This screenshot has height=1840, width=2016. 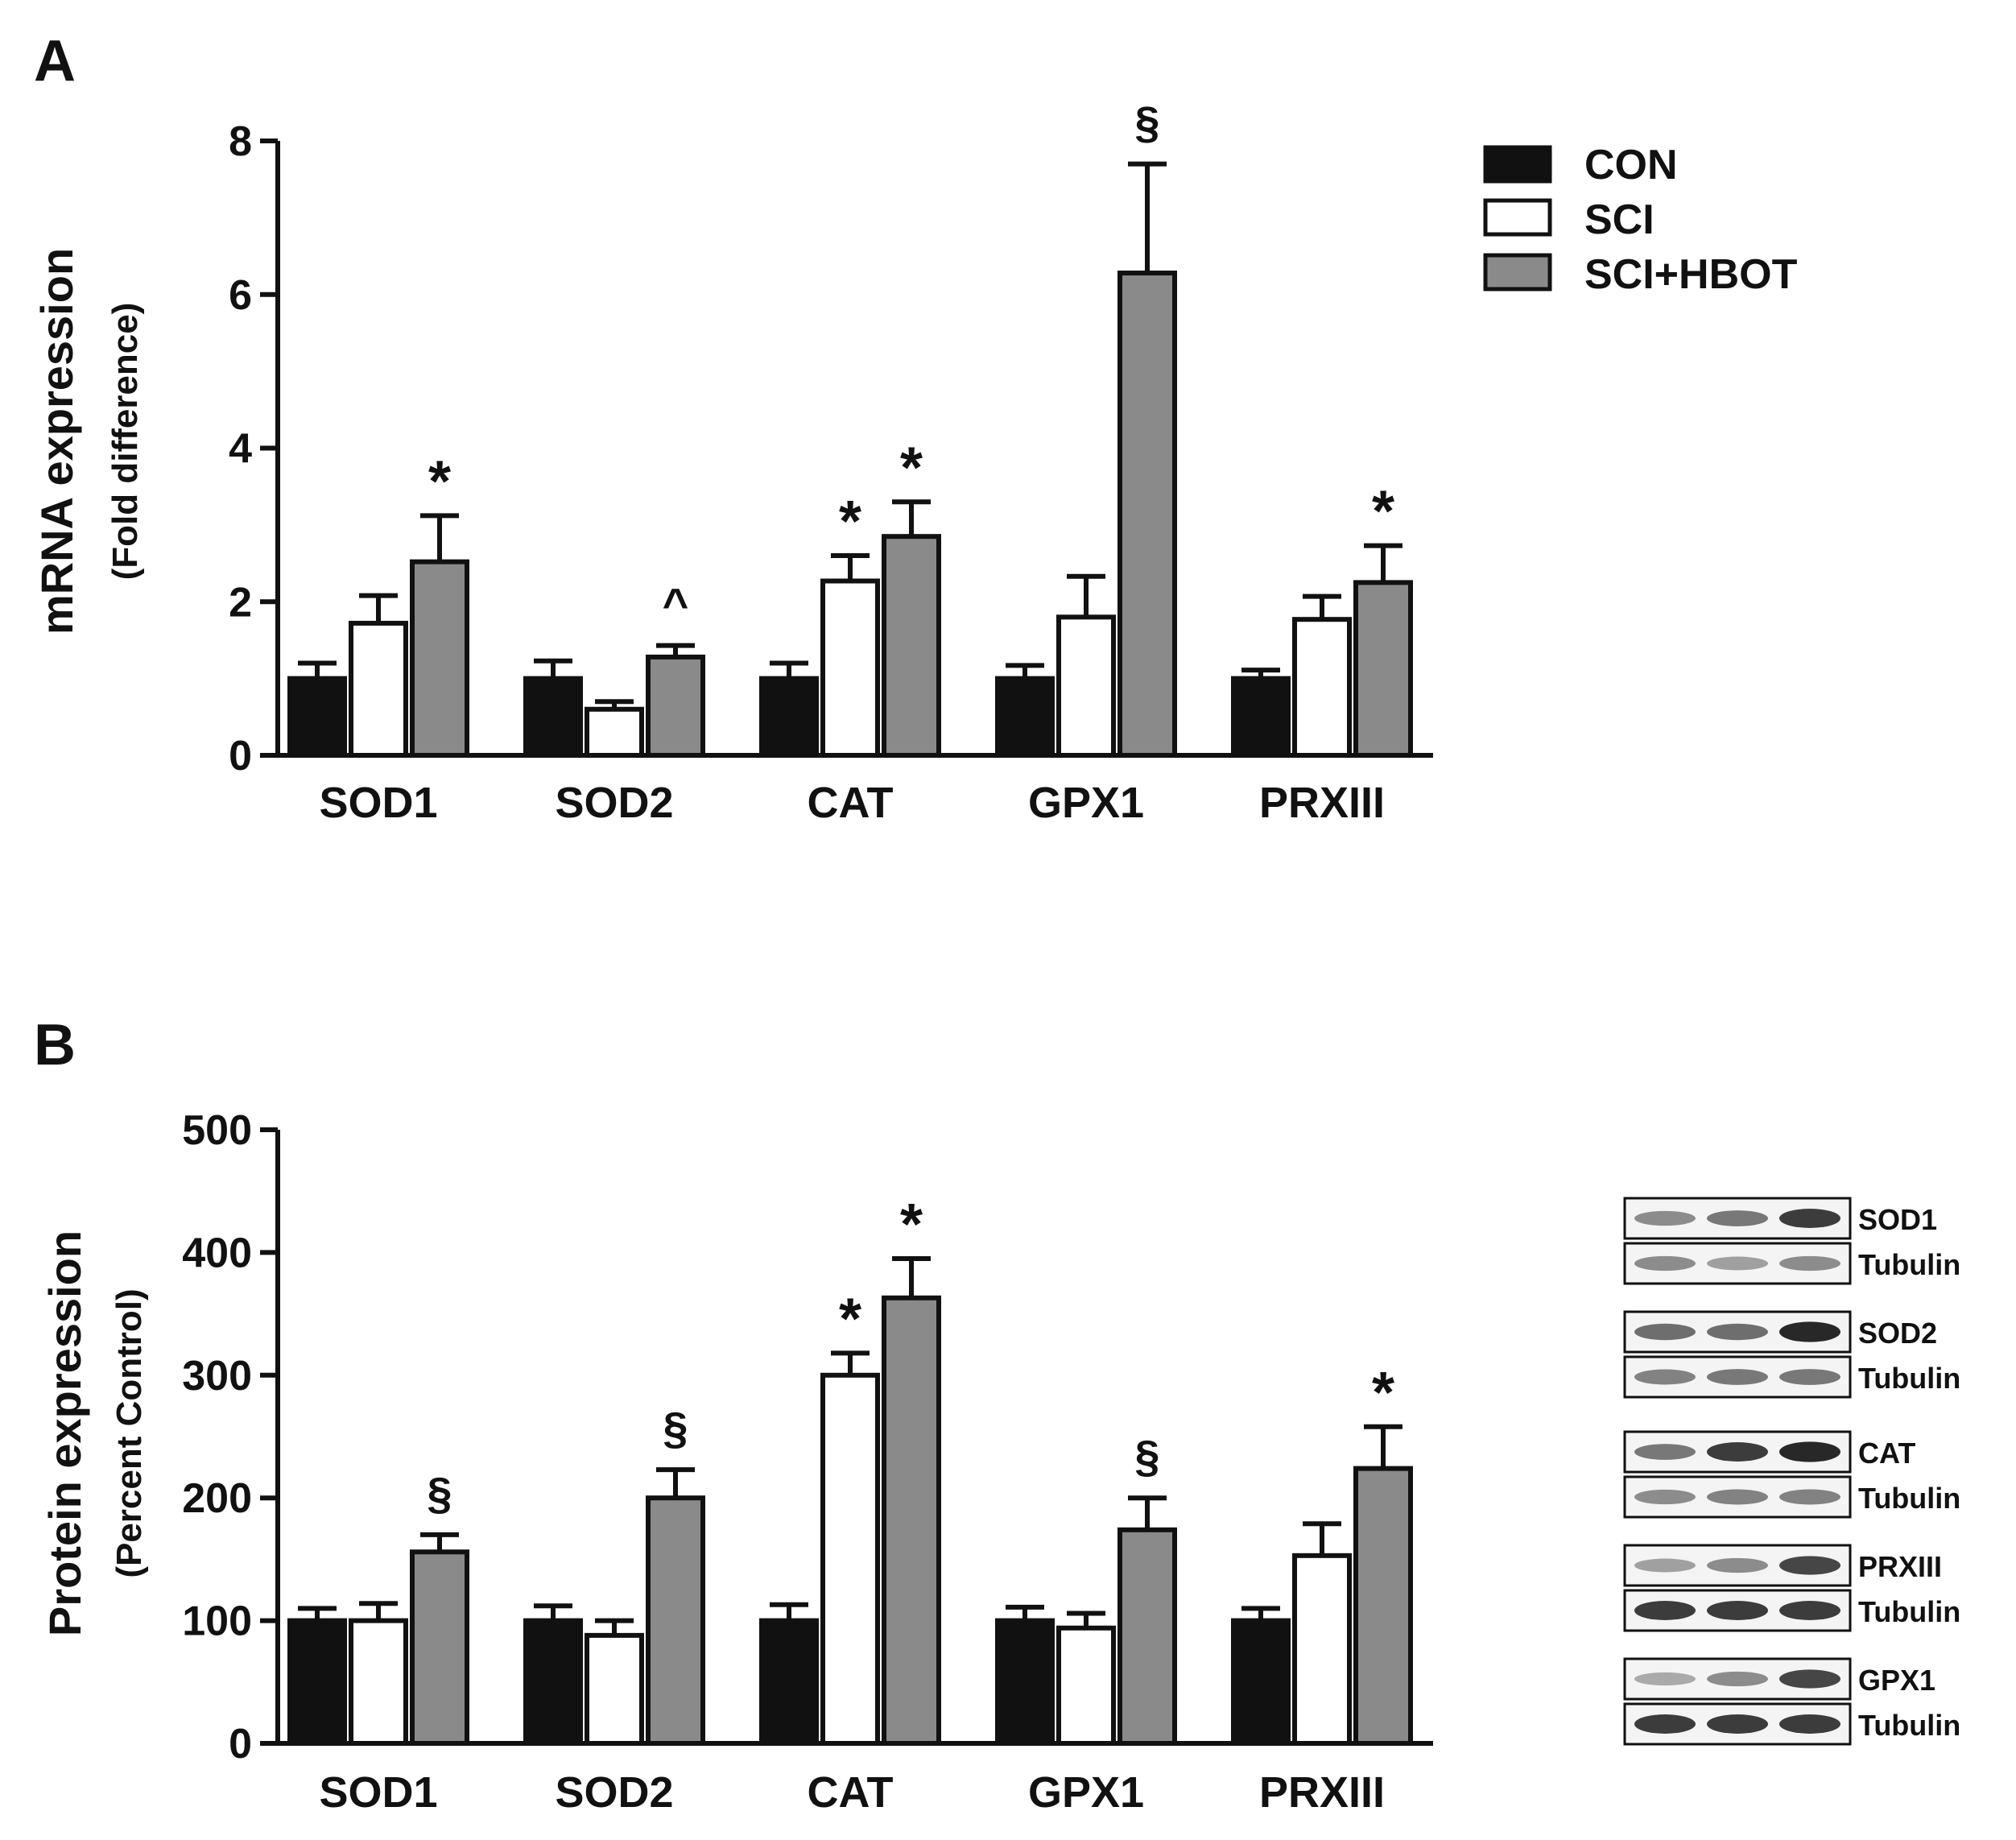 I want to click on y-tick-label: 2, so click(x=240, y=603).